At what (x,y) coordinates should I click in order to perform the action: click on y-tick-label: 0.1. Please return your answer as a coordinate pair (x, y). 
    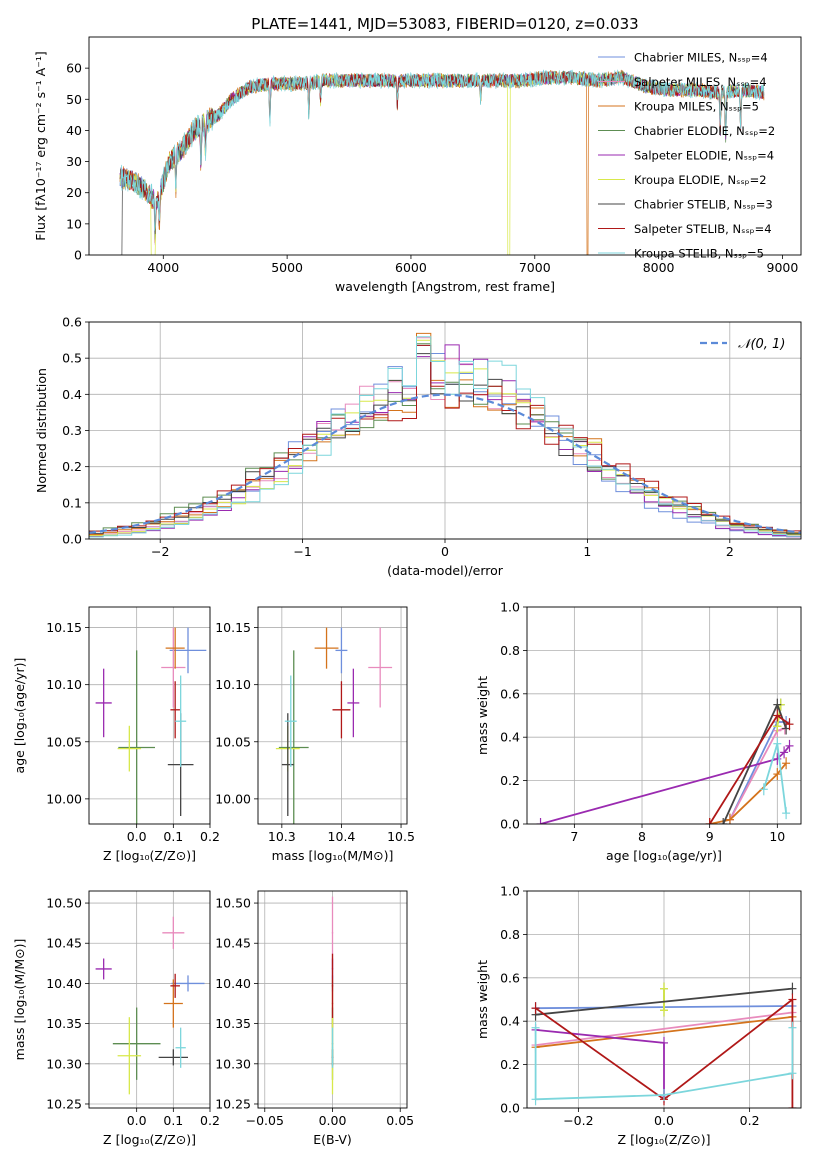
    Looking at the image, I should click on (72, 502).